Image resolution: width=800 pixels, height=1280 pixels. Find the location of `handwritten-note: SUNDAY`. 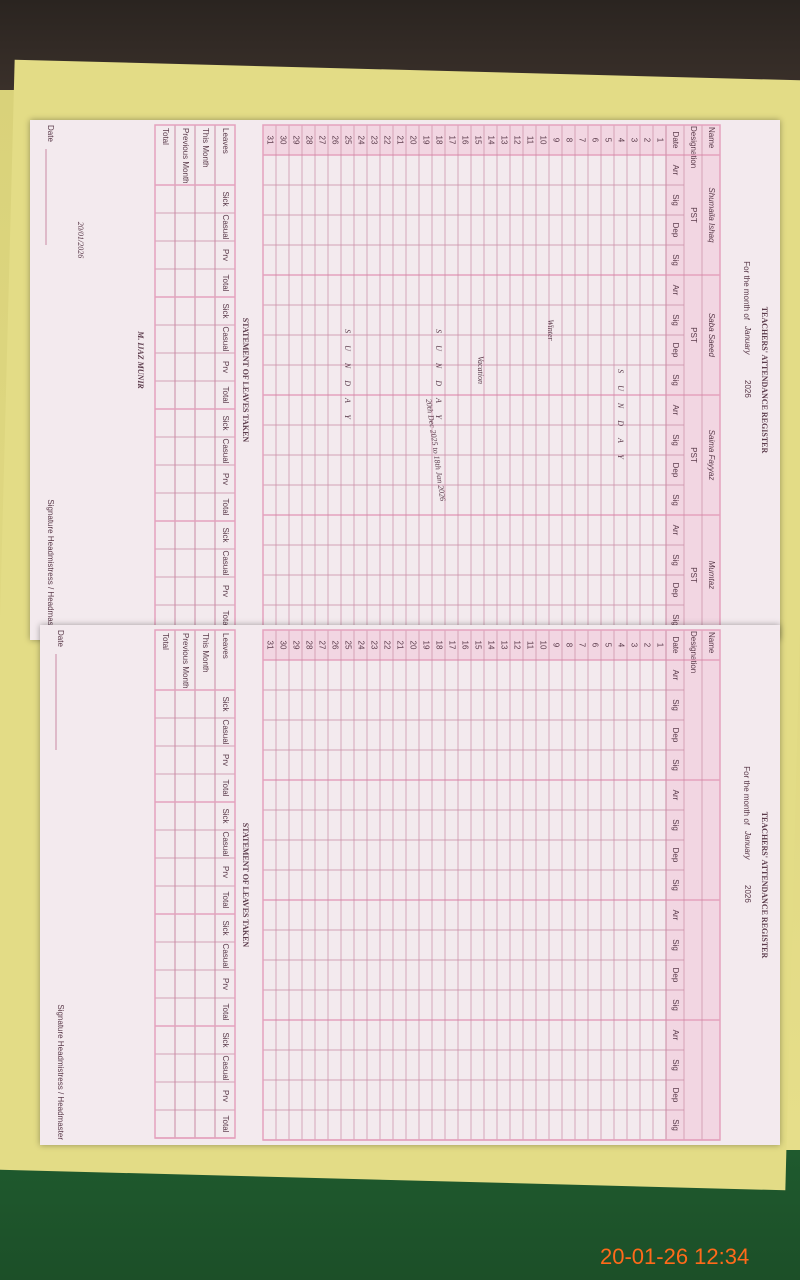

handwritten-note: SUNDAY is located at coordinates (347, 380).